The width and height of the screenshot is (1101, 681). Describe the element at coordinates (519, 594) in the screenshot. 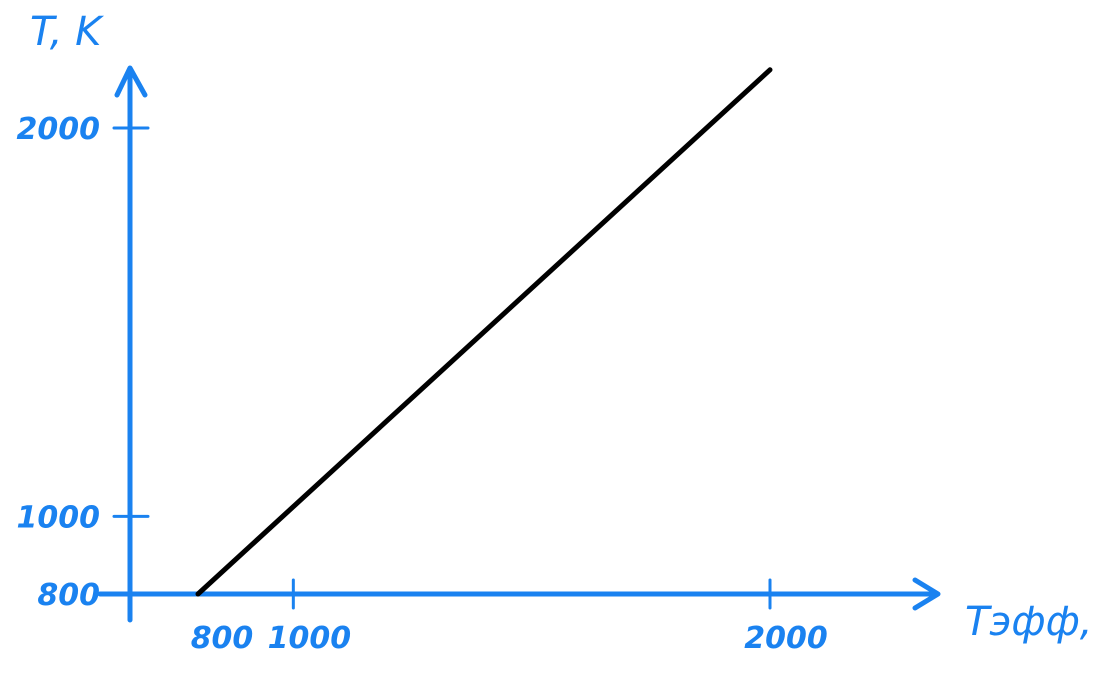

I see `x-axis-line` at that location.